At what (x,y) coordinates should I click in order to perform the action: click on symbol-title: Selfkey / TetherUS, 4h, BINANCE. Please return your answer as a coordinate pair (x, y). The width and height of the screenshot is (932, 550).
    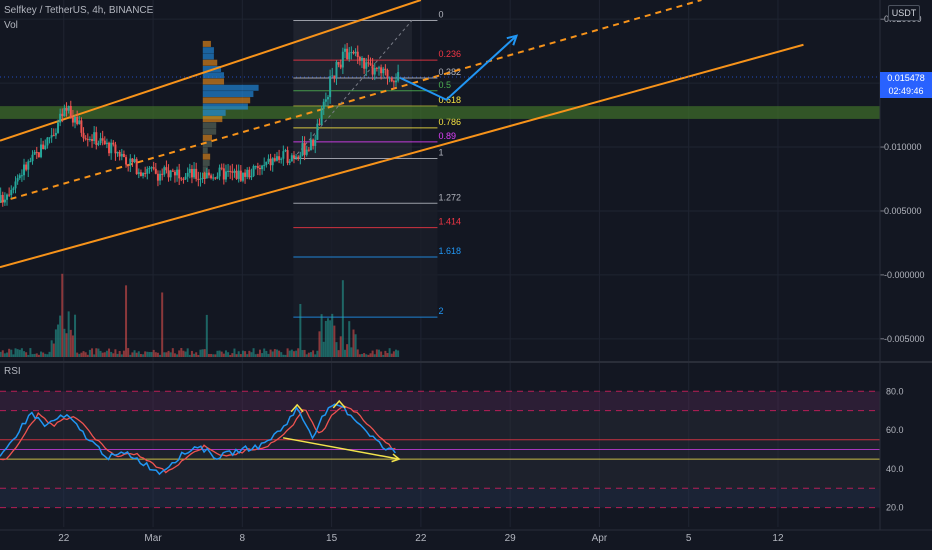
    Looking at the image, I should click on (79, 10).